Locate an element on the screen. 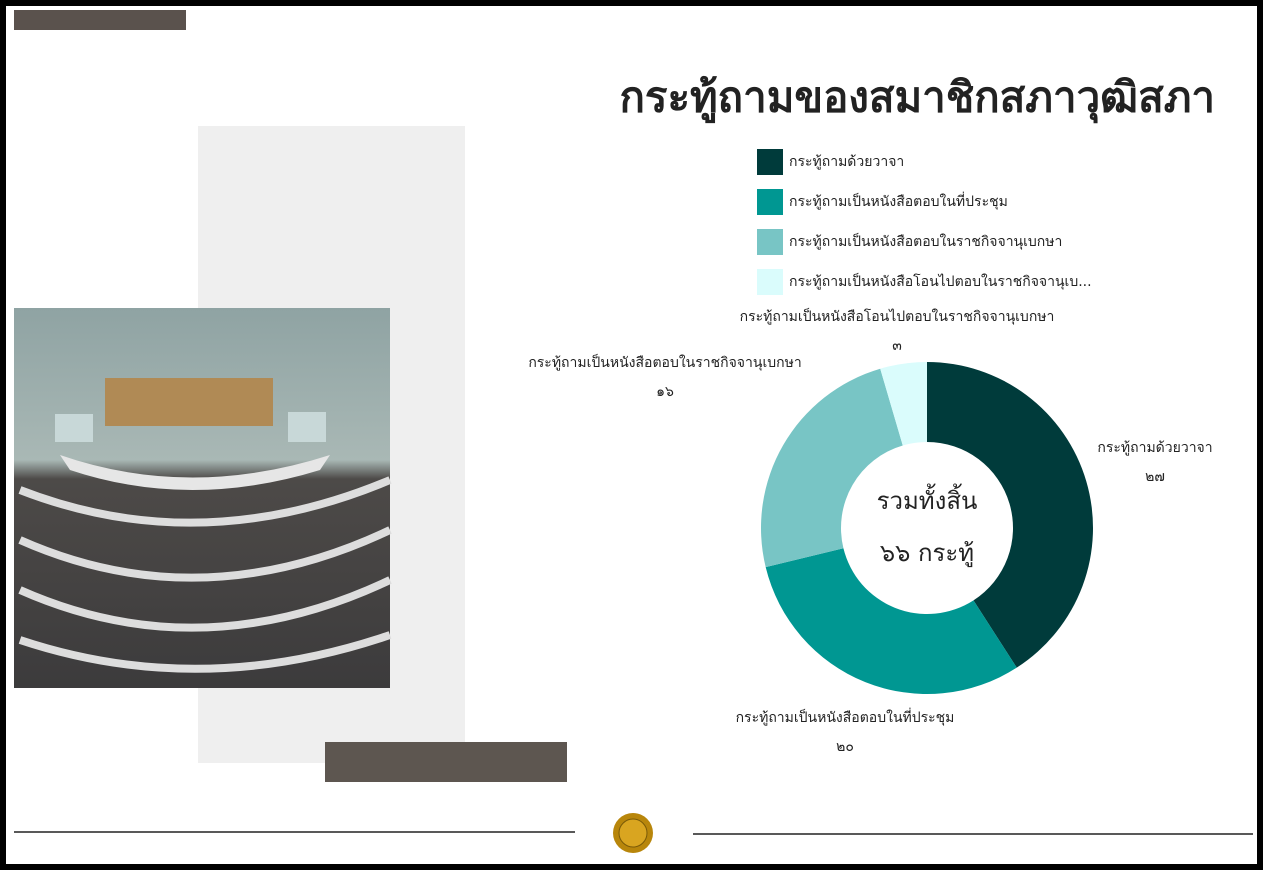 This screenshot has height=870, width=1263. value-label: ๒๗ is located at coordinates (1155, 477).